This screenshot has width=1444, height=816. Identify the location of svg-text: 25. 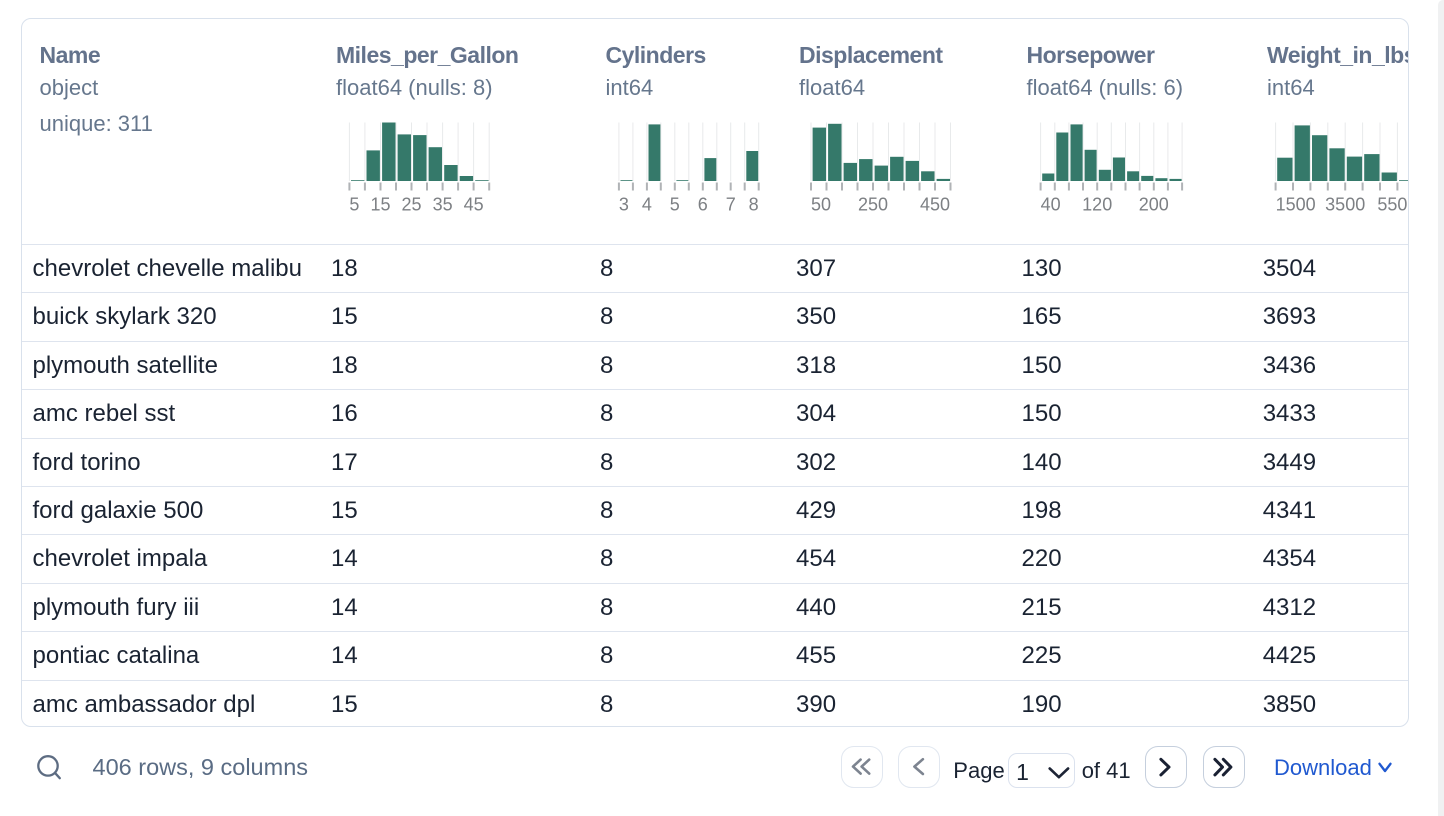
(411, 205).